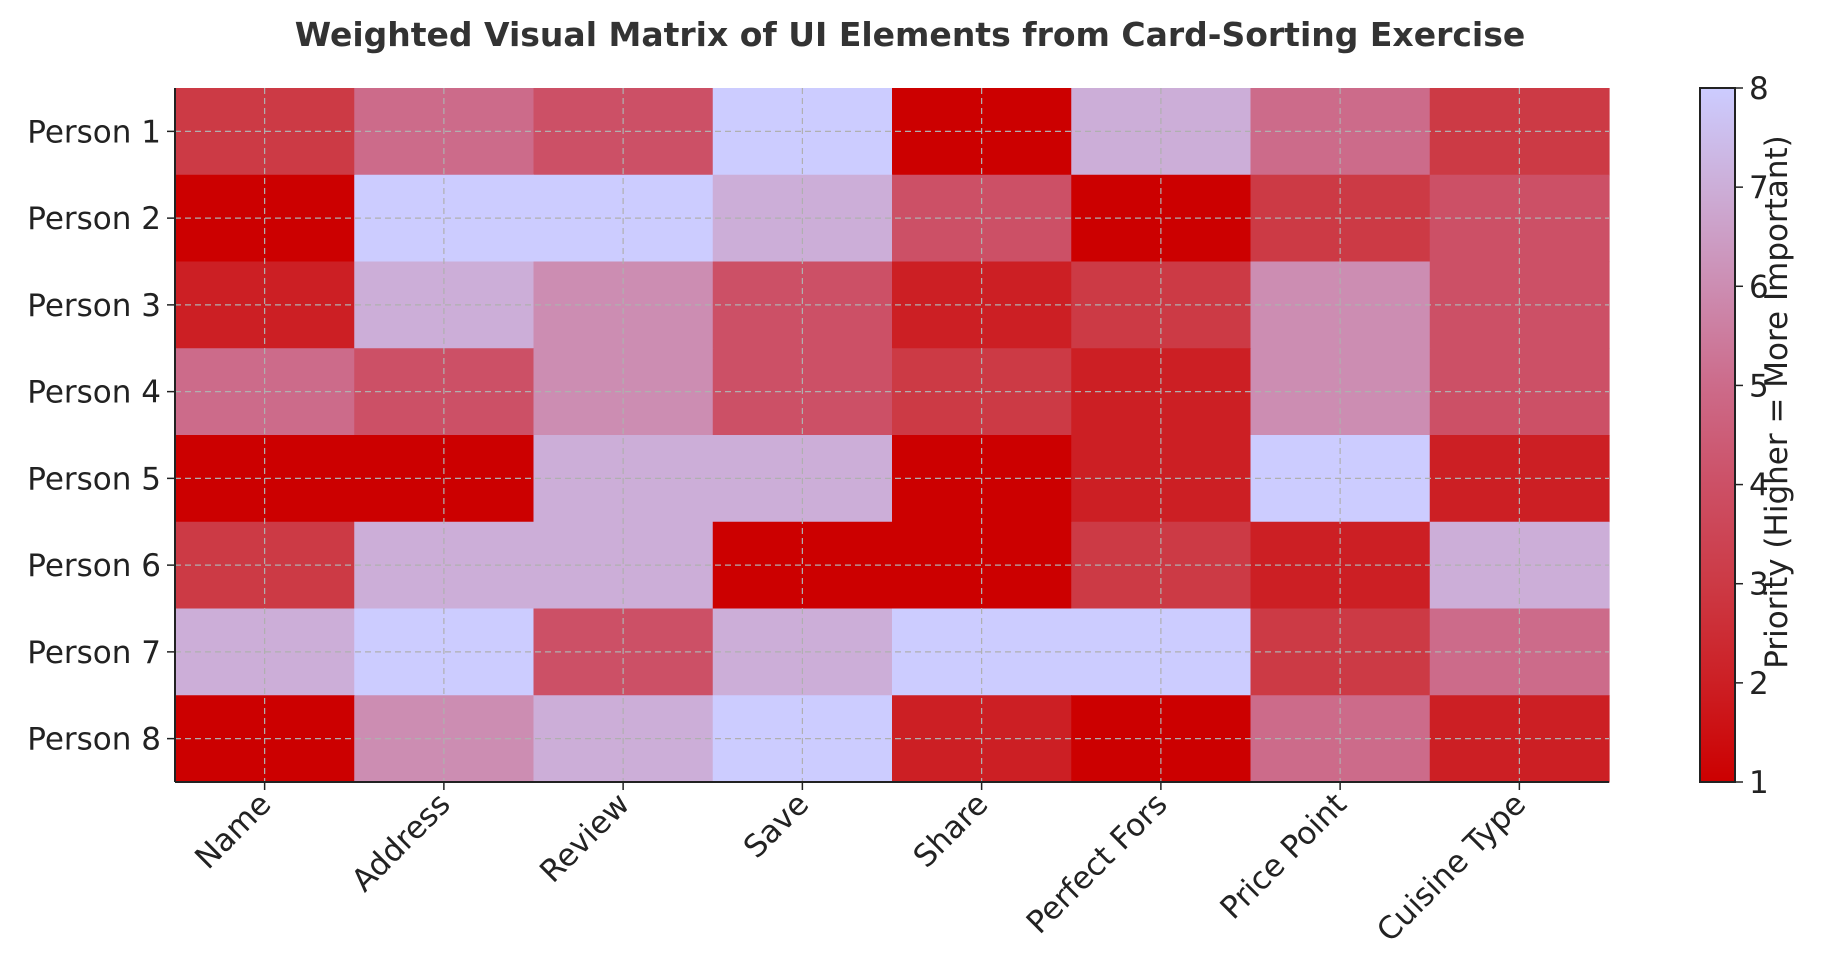  I want to click on column-label: Save, so click(776, 825).